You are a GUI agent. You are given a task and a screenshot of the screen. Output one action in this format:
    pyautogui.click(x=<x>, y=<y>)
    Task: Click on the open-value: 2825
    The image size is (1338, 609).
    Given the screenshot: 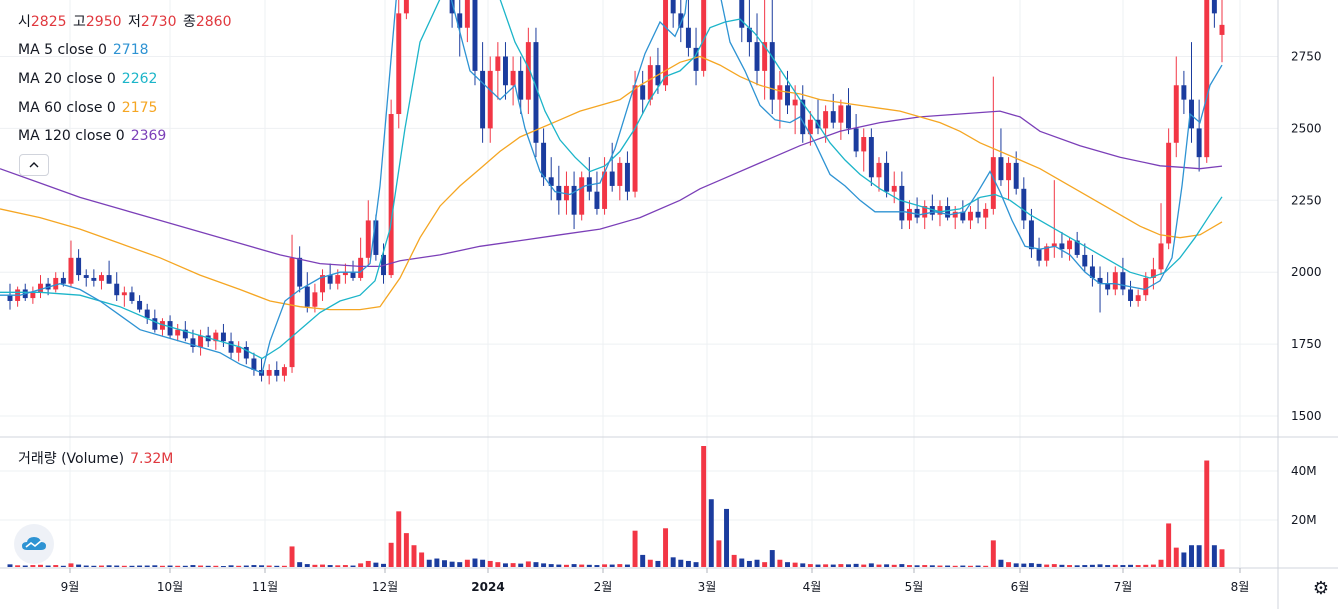 What is the action you would take?
    pyautogui.click(x=48, y=22)
    